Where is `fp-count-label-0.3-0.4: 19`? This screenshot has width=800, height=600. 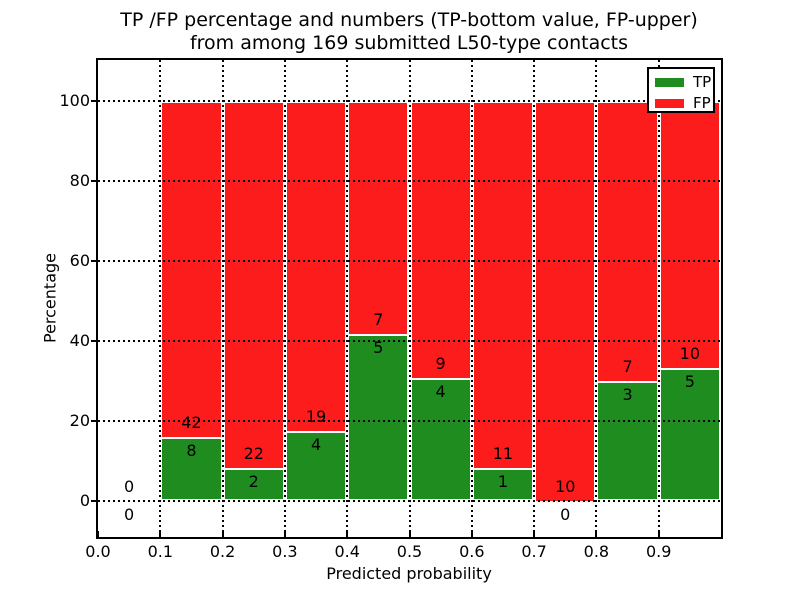
fp-count-label-0.3-0.4: 19 is located at coordinates (316, 417).